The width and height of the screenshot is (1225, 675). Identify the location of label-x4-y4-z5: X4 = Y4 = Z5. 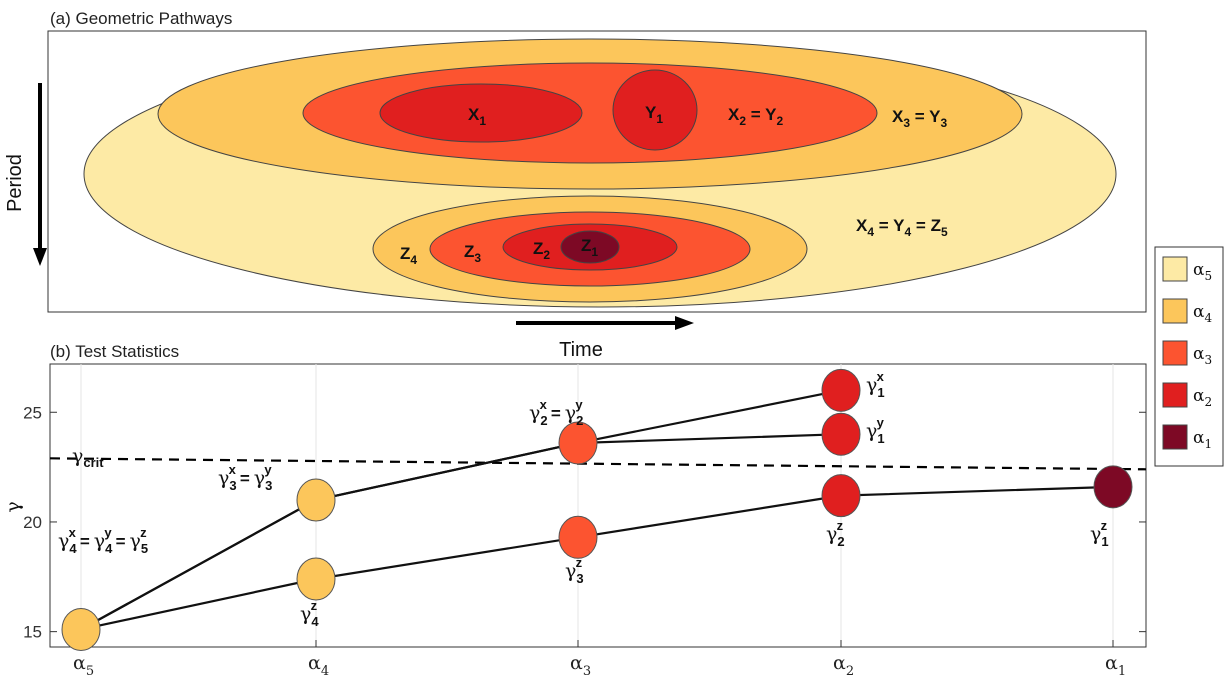
(902, 227).